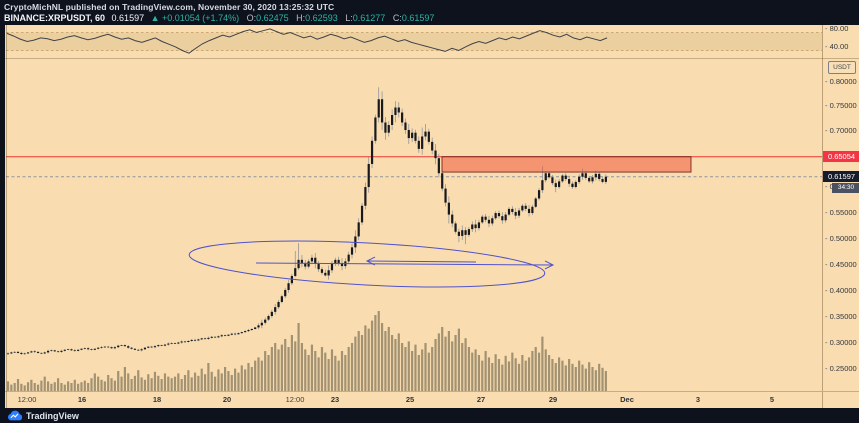 This screenshot has height=423, width=859. What do you see at coordinates (845, 187) in the screenshot?
I see `bar-countdown-label: 34:30` at bounding box center [845, 187].